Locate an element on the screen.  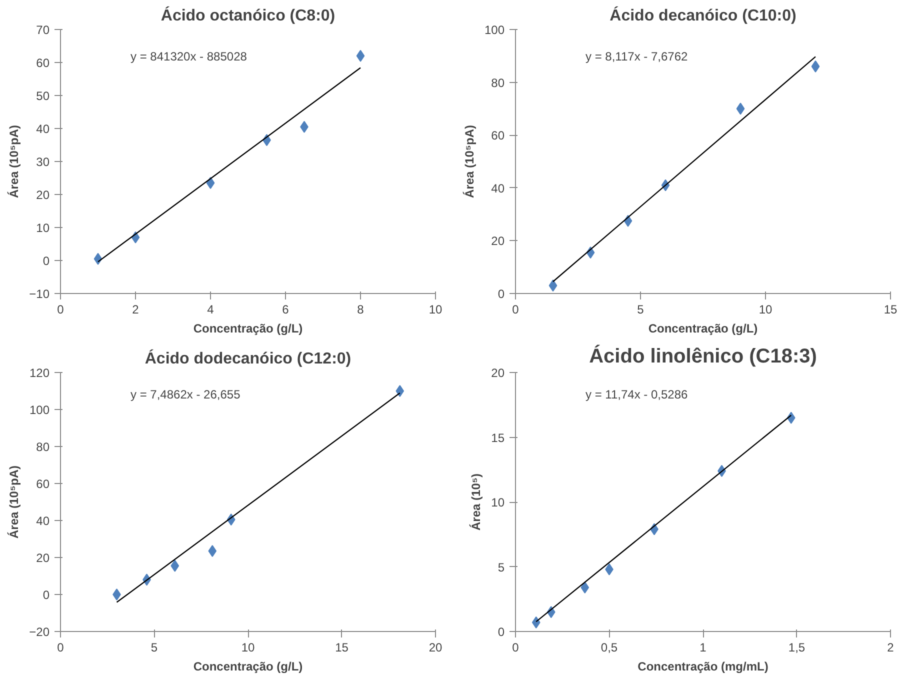
y-axis-title: Área (10⁵) is located at coordinates (476, 501).